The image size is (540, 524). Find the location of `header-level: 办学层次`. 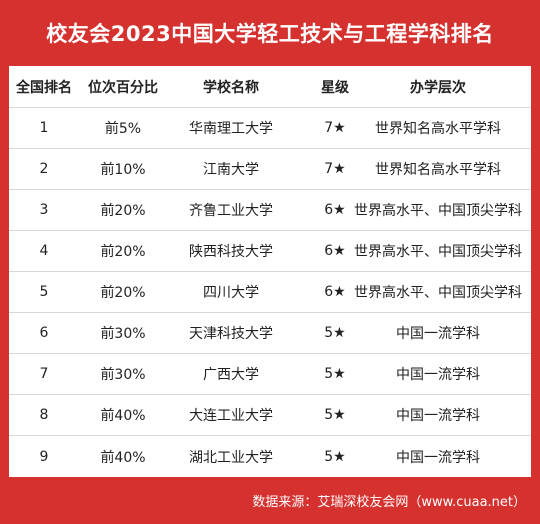

header-level: 办学层次 is located at coordinates (438, 87).